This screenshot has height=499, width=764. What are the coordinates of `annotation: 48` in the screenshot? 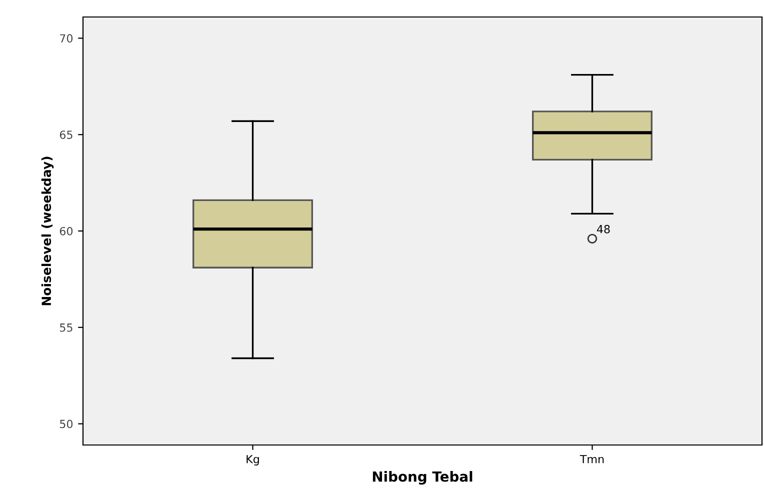 It's located at (603, 229).